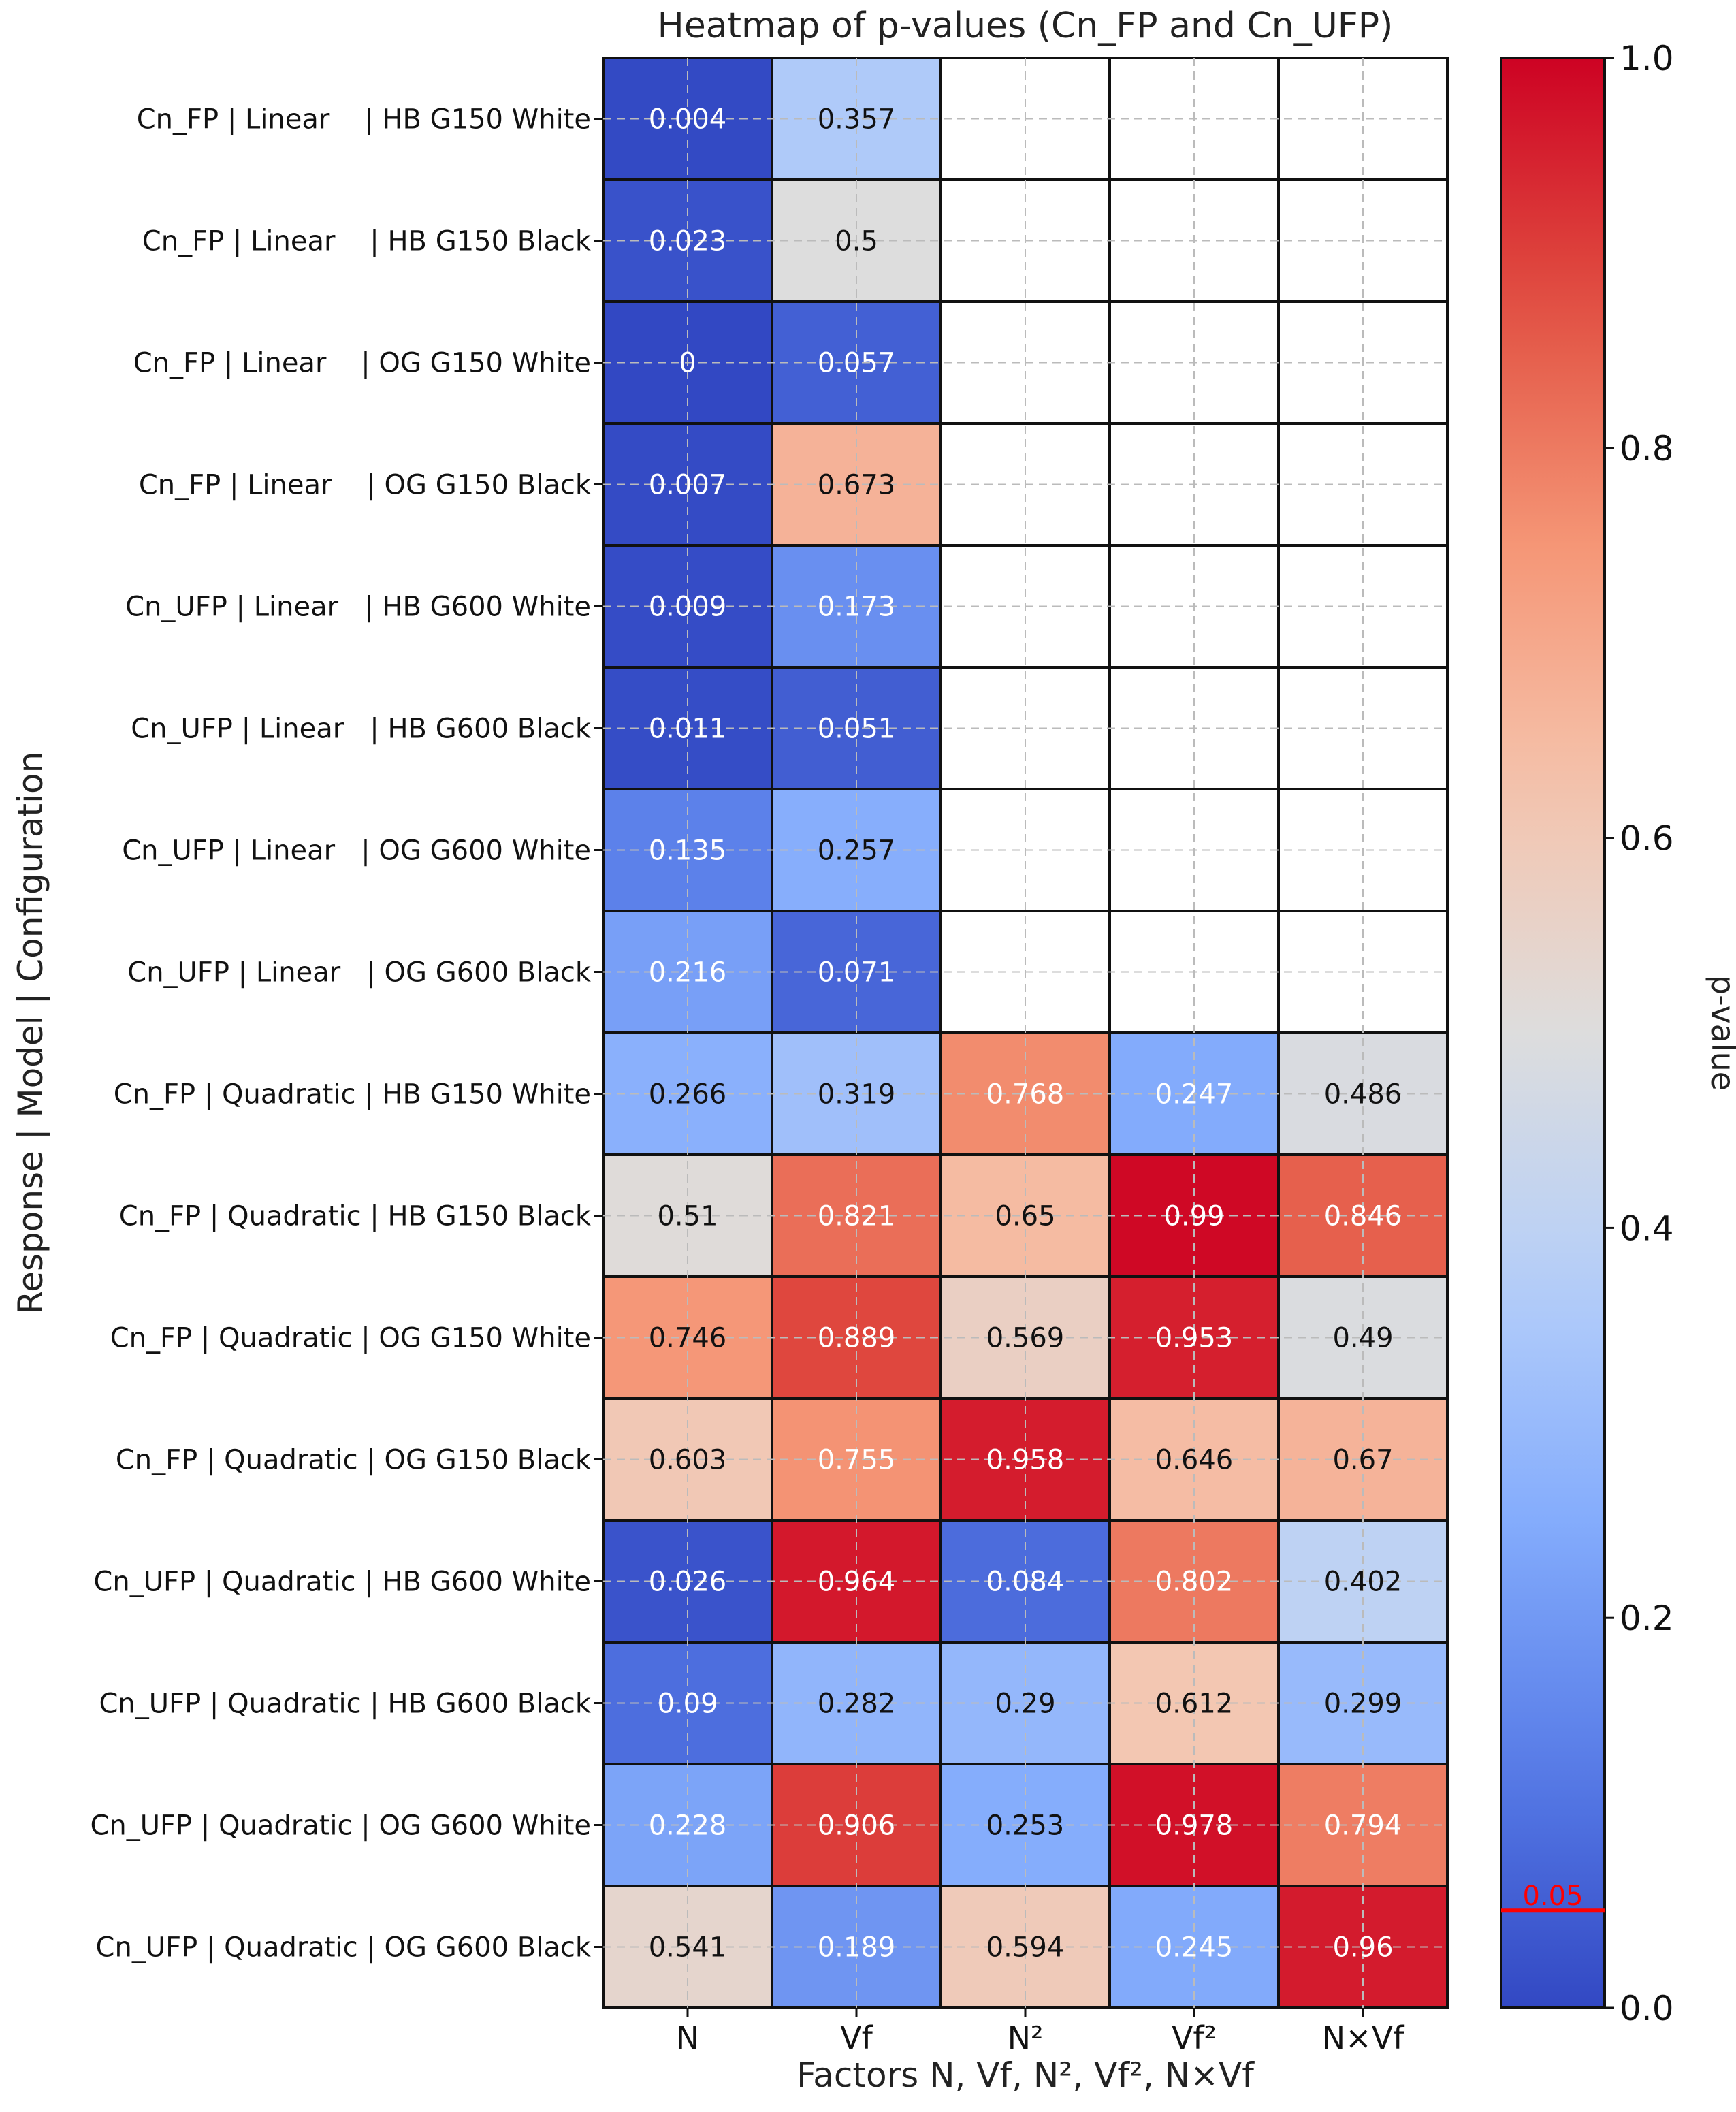  I want to click on row-label: Cn_FP | Linear | HB G150 Black, so click(367, 241).